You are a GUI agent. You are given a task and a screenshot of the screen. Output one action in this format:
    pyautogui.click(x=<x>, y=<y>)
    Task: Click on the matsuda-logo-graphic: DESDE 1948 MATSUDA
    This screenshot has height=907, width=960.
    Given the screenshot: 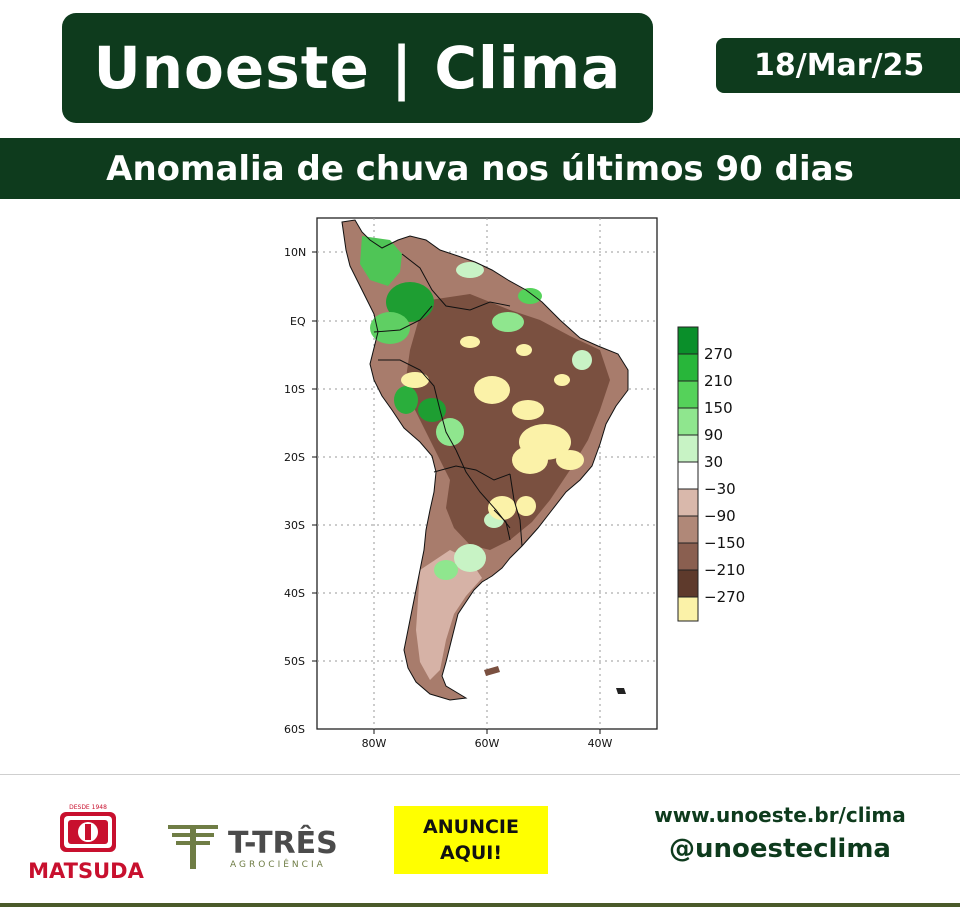 What is the action you would take?
    pyautogui.click(x=86, y=843)
    